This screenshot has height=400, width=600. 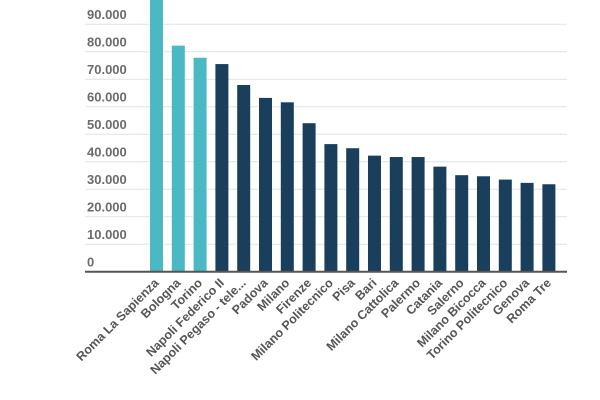 I want to click on y-tick-label: 20.000, so click(x=107, y=207).